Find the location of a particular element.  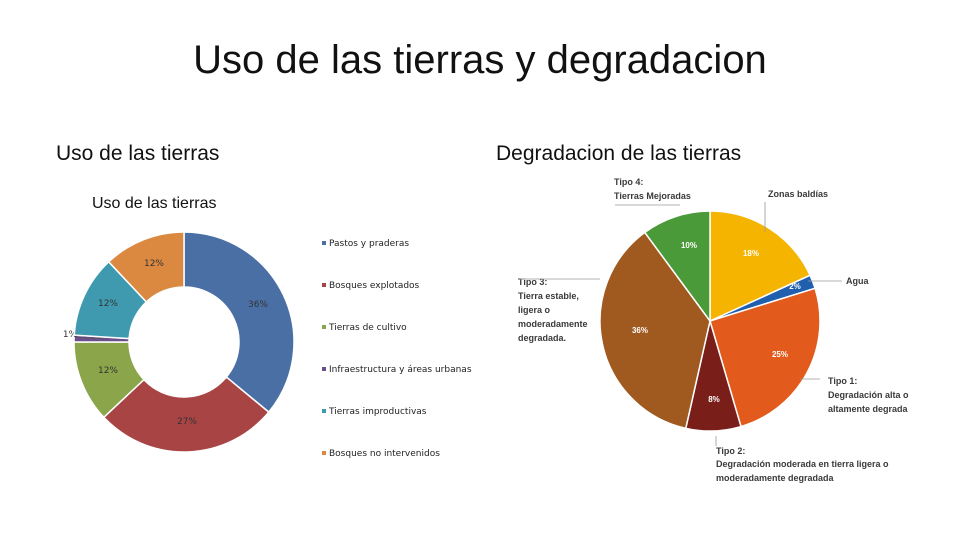

pie-data-label: 8% is located at coordinates (714, 399).